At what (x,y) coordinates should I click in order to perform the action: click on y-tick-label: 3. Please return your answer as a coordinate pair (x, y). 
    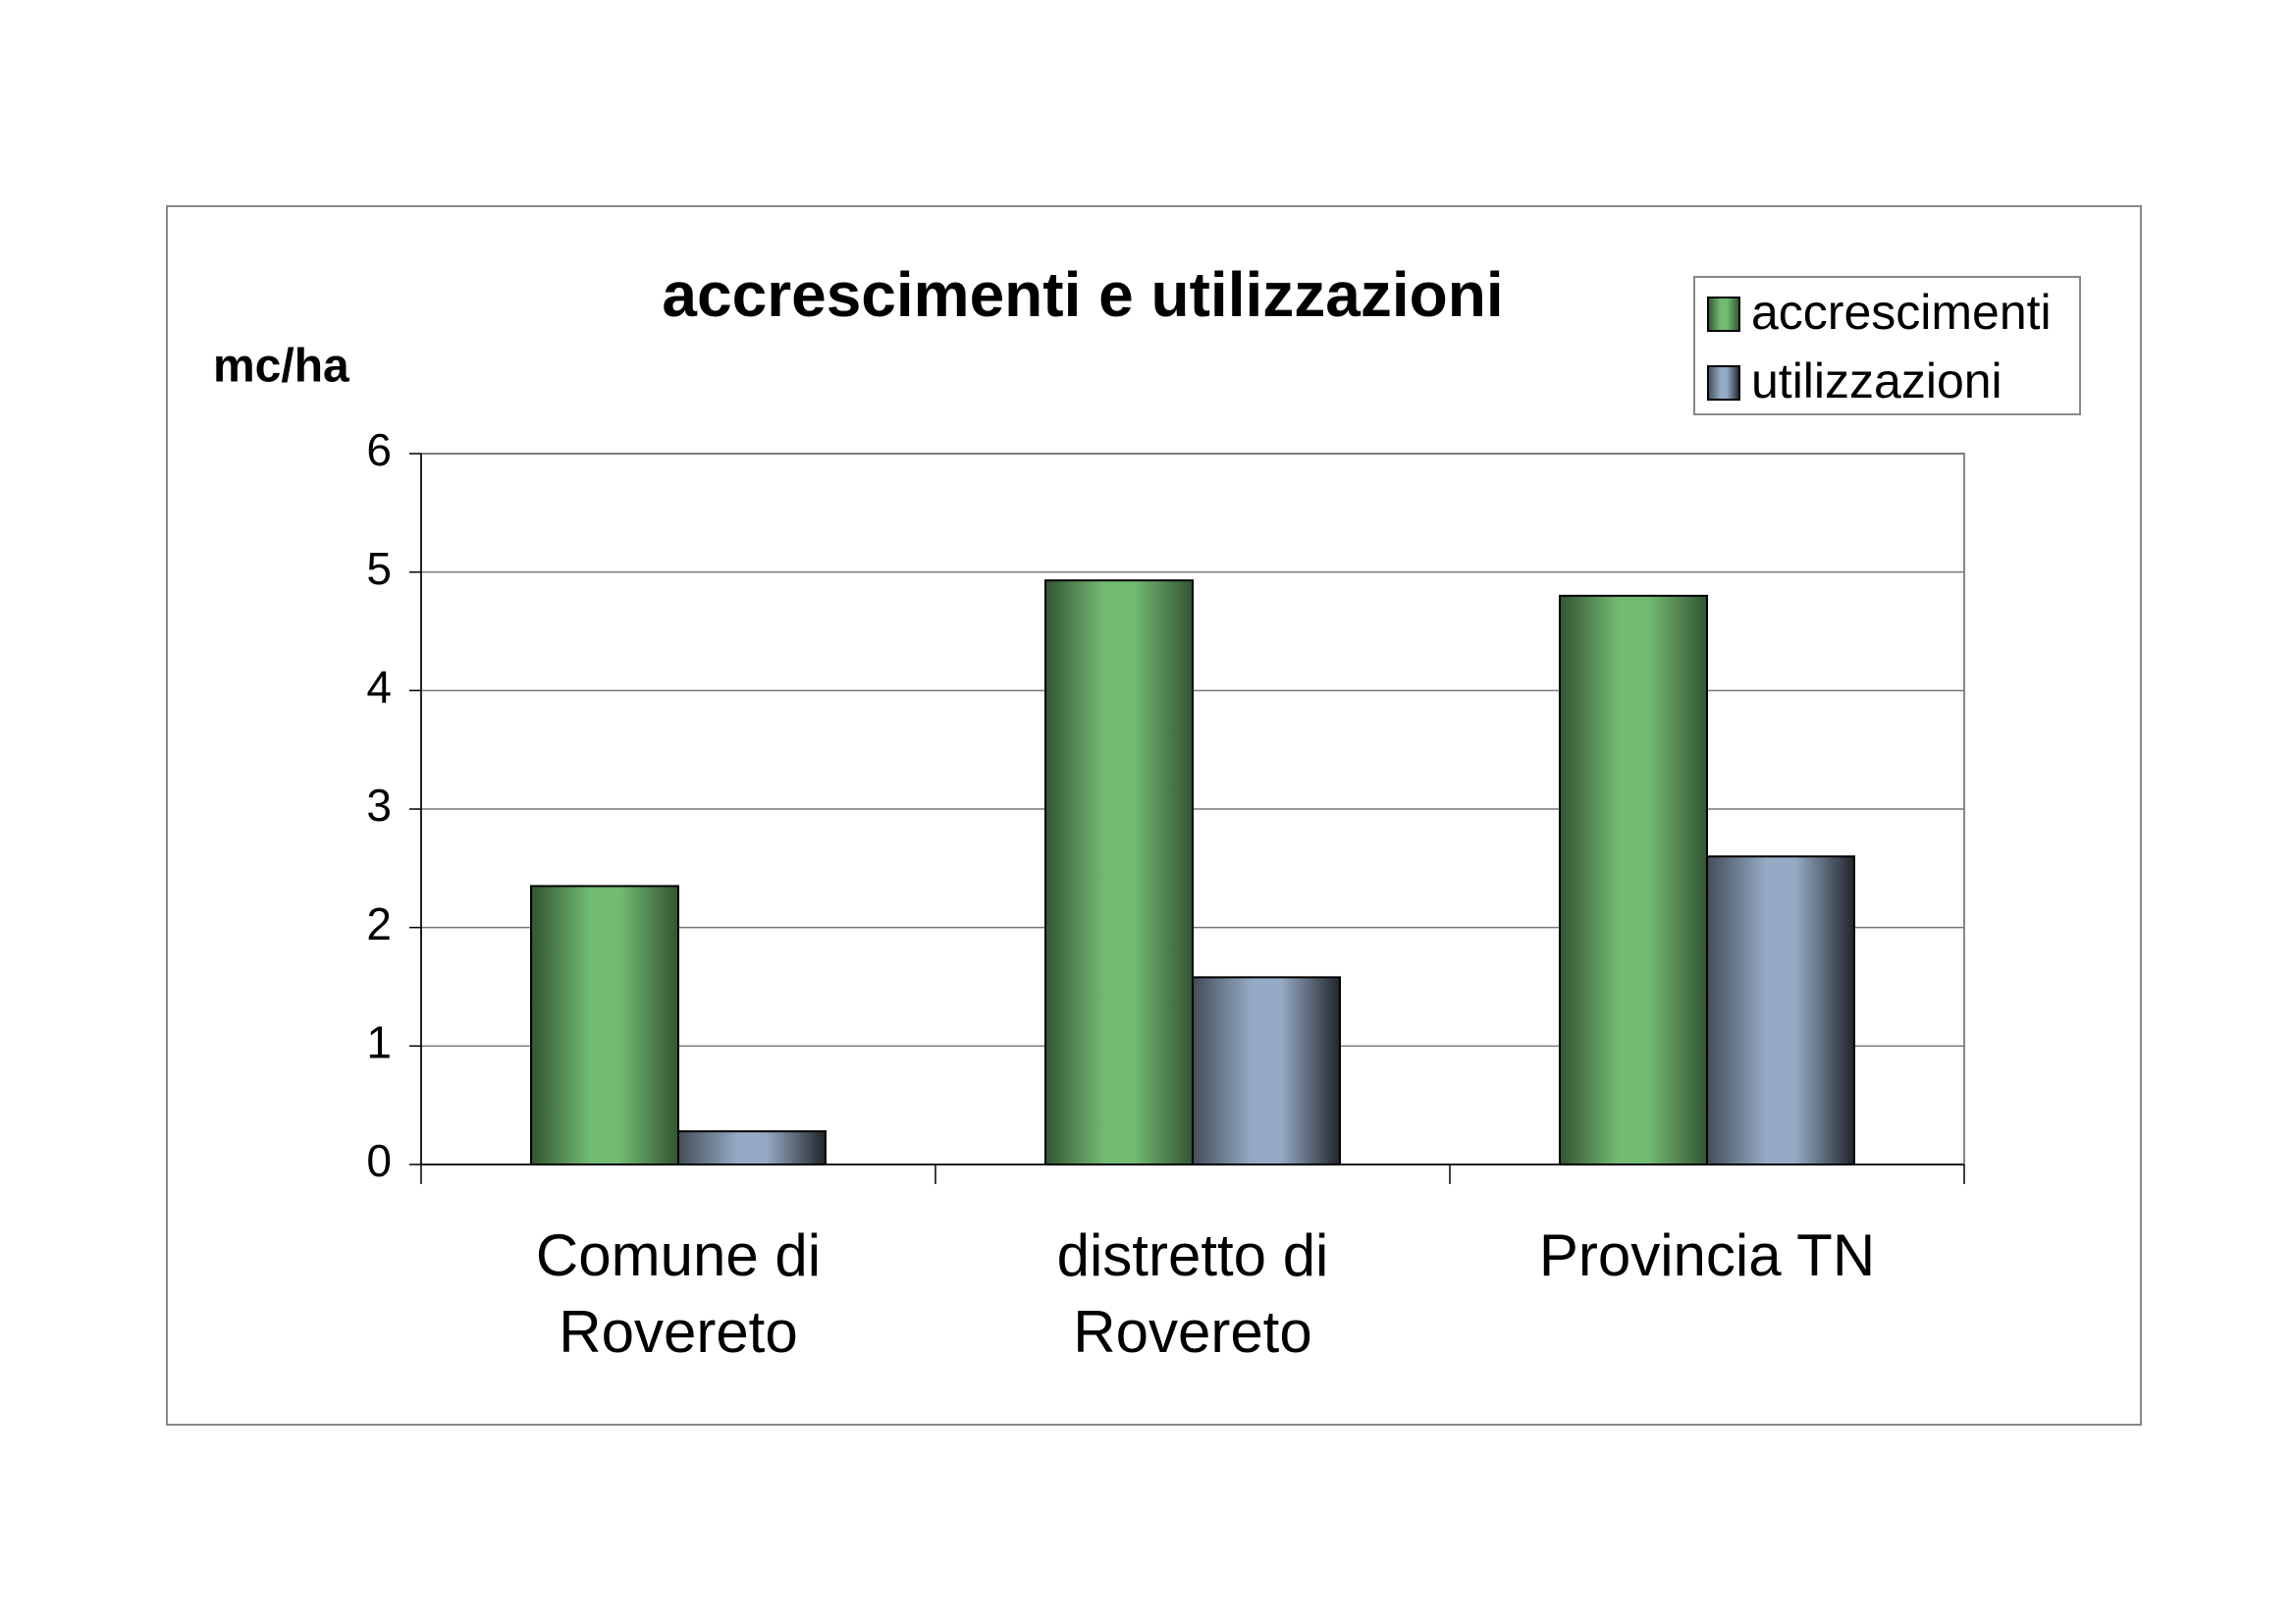
    Looking at the image, I should click on (379, 805).